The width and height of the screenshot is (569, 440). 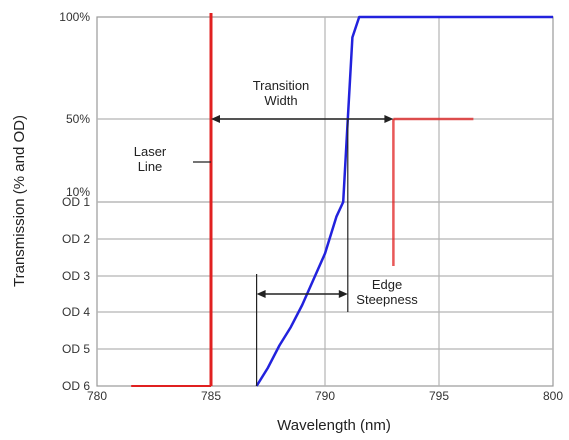 I want to click on y-tick-label: OD 6, so click(x=76, y=386).